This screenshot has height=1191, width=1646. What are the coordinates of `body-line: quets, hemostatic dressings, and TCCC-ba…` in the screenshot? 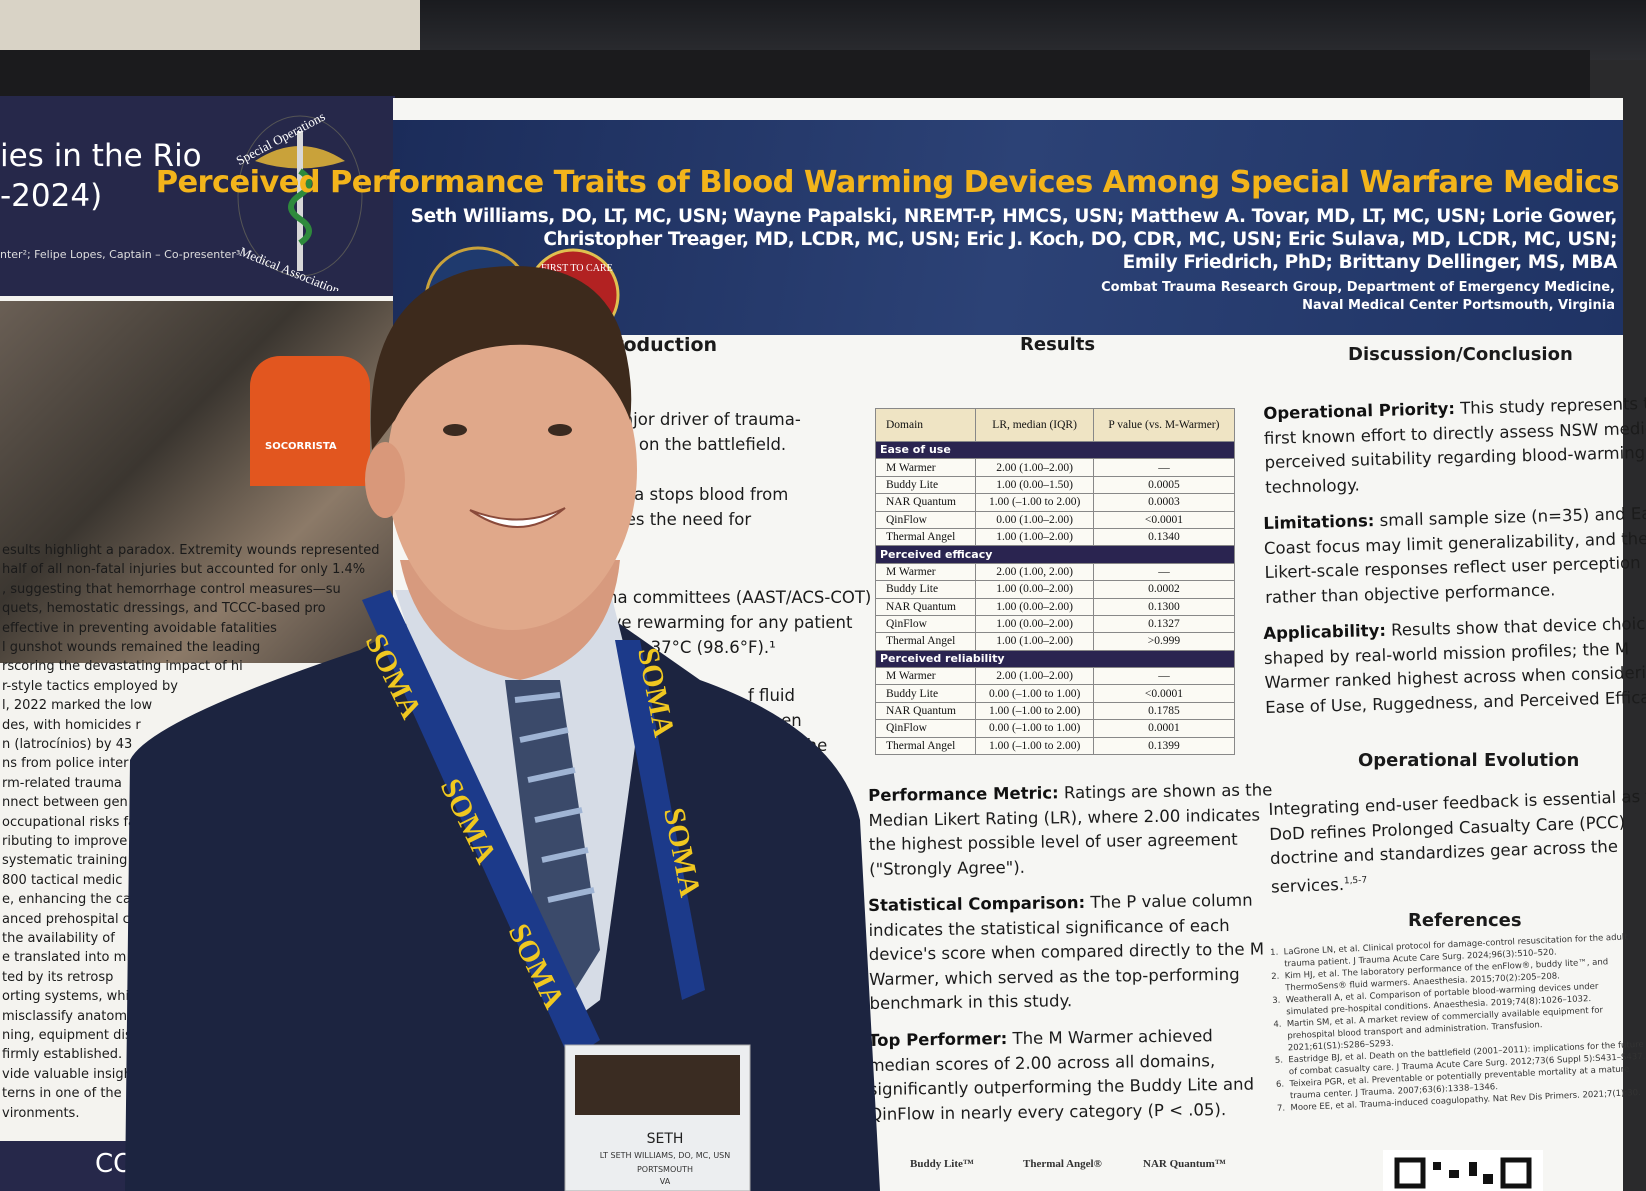 It's located at (164, 609).